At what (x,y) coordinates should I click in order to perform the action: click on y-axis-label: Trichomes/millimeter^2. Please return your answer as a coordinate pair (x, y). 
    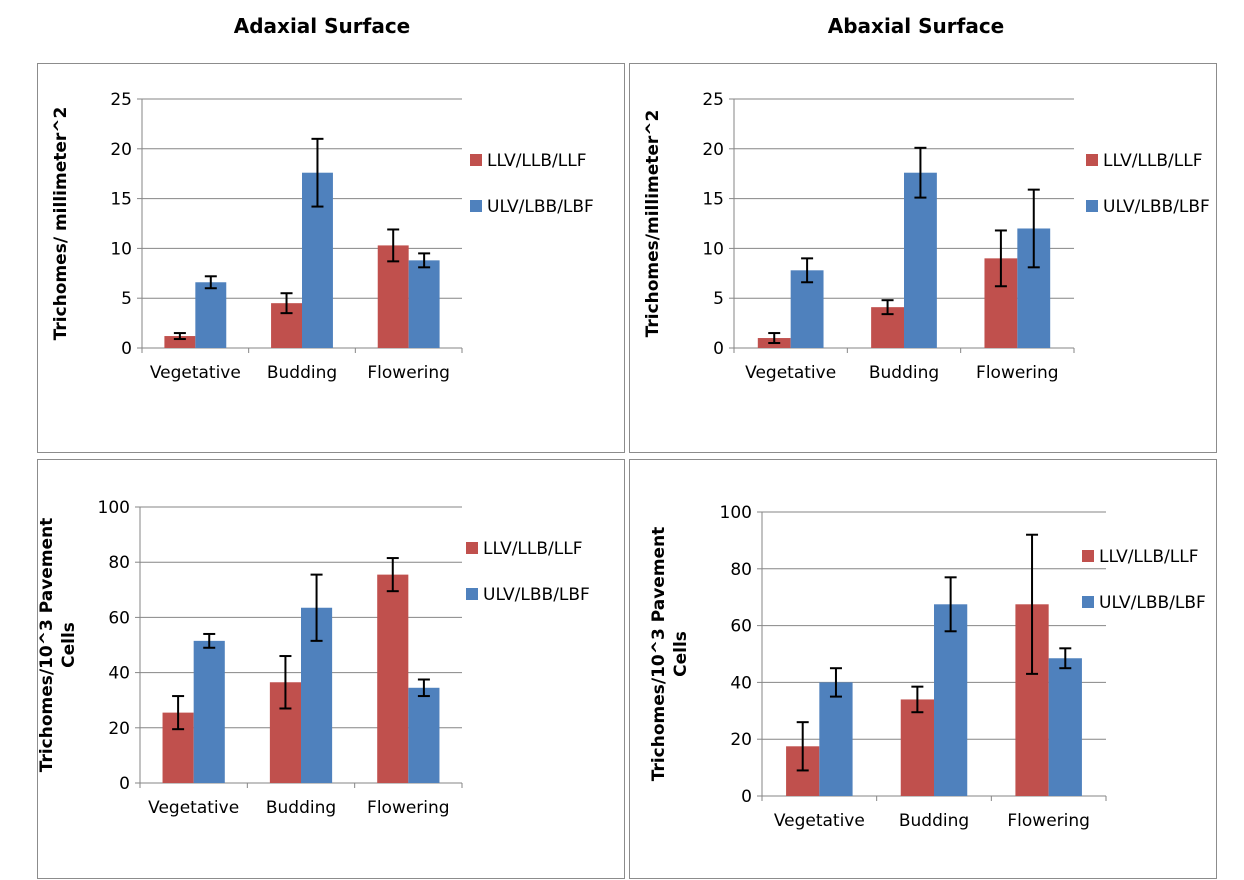
    Looking at the image, I should click on (653, 224).